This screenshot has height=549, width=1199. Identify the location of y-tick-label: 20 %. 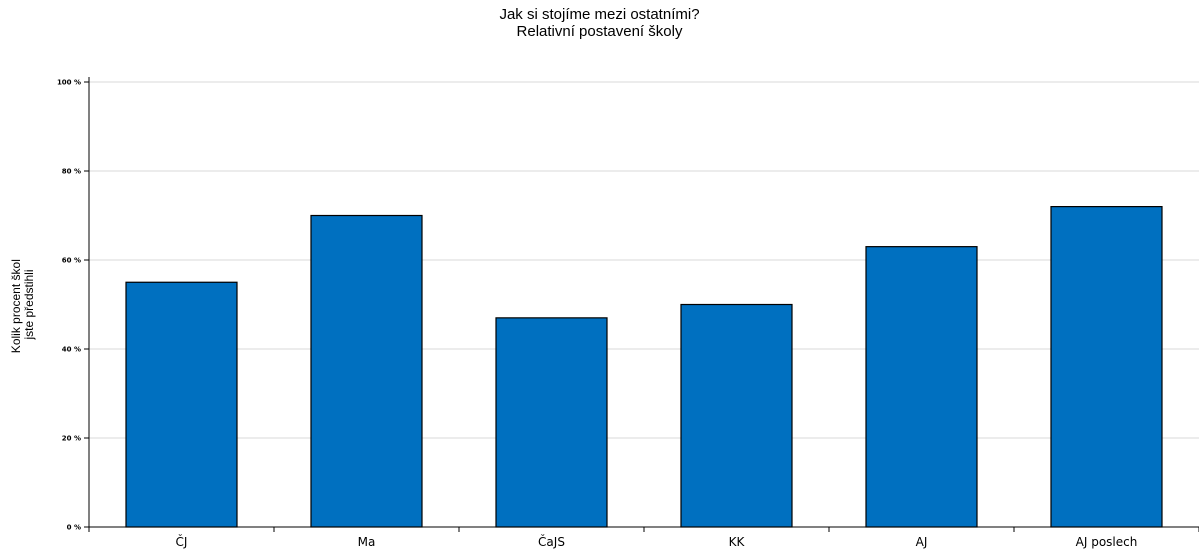
(71, 439).